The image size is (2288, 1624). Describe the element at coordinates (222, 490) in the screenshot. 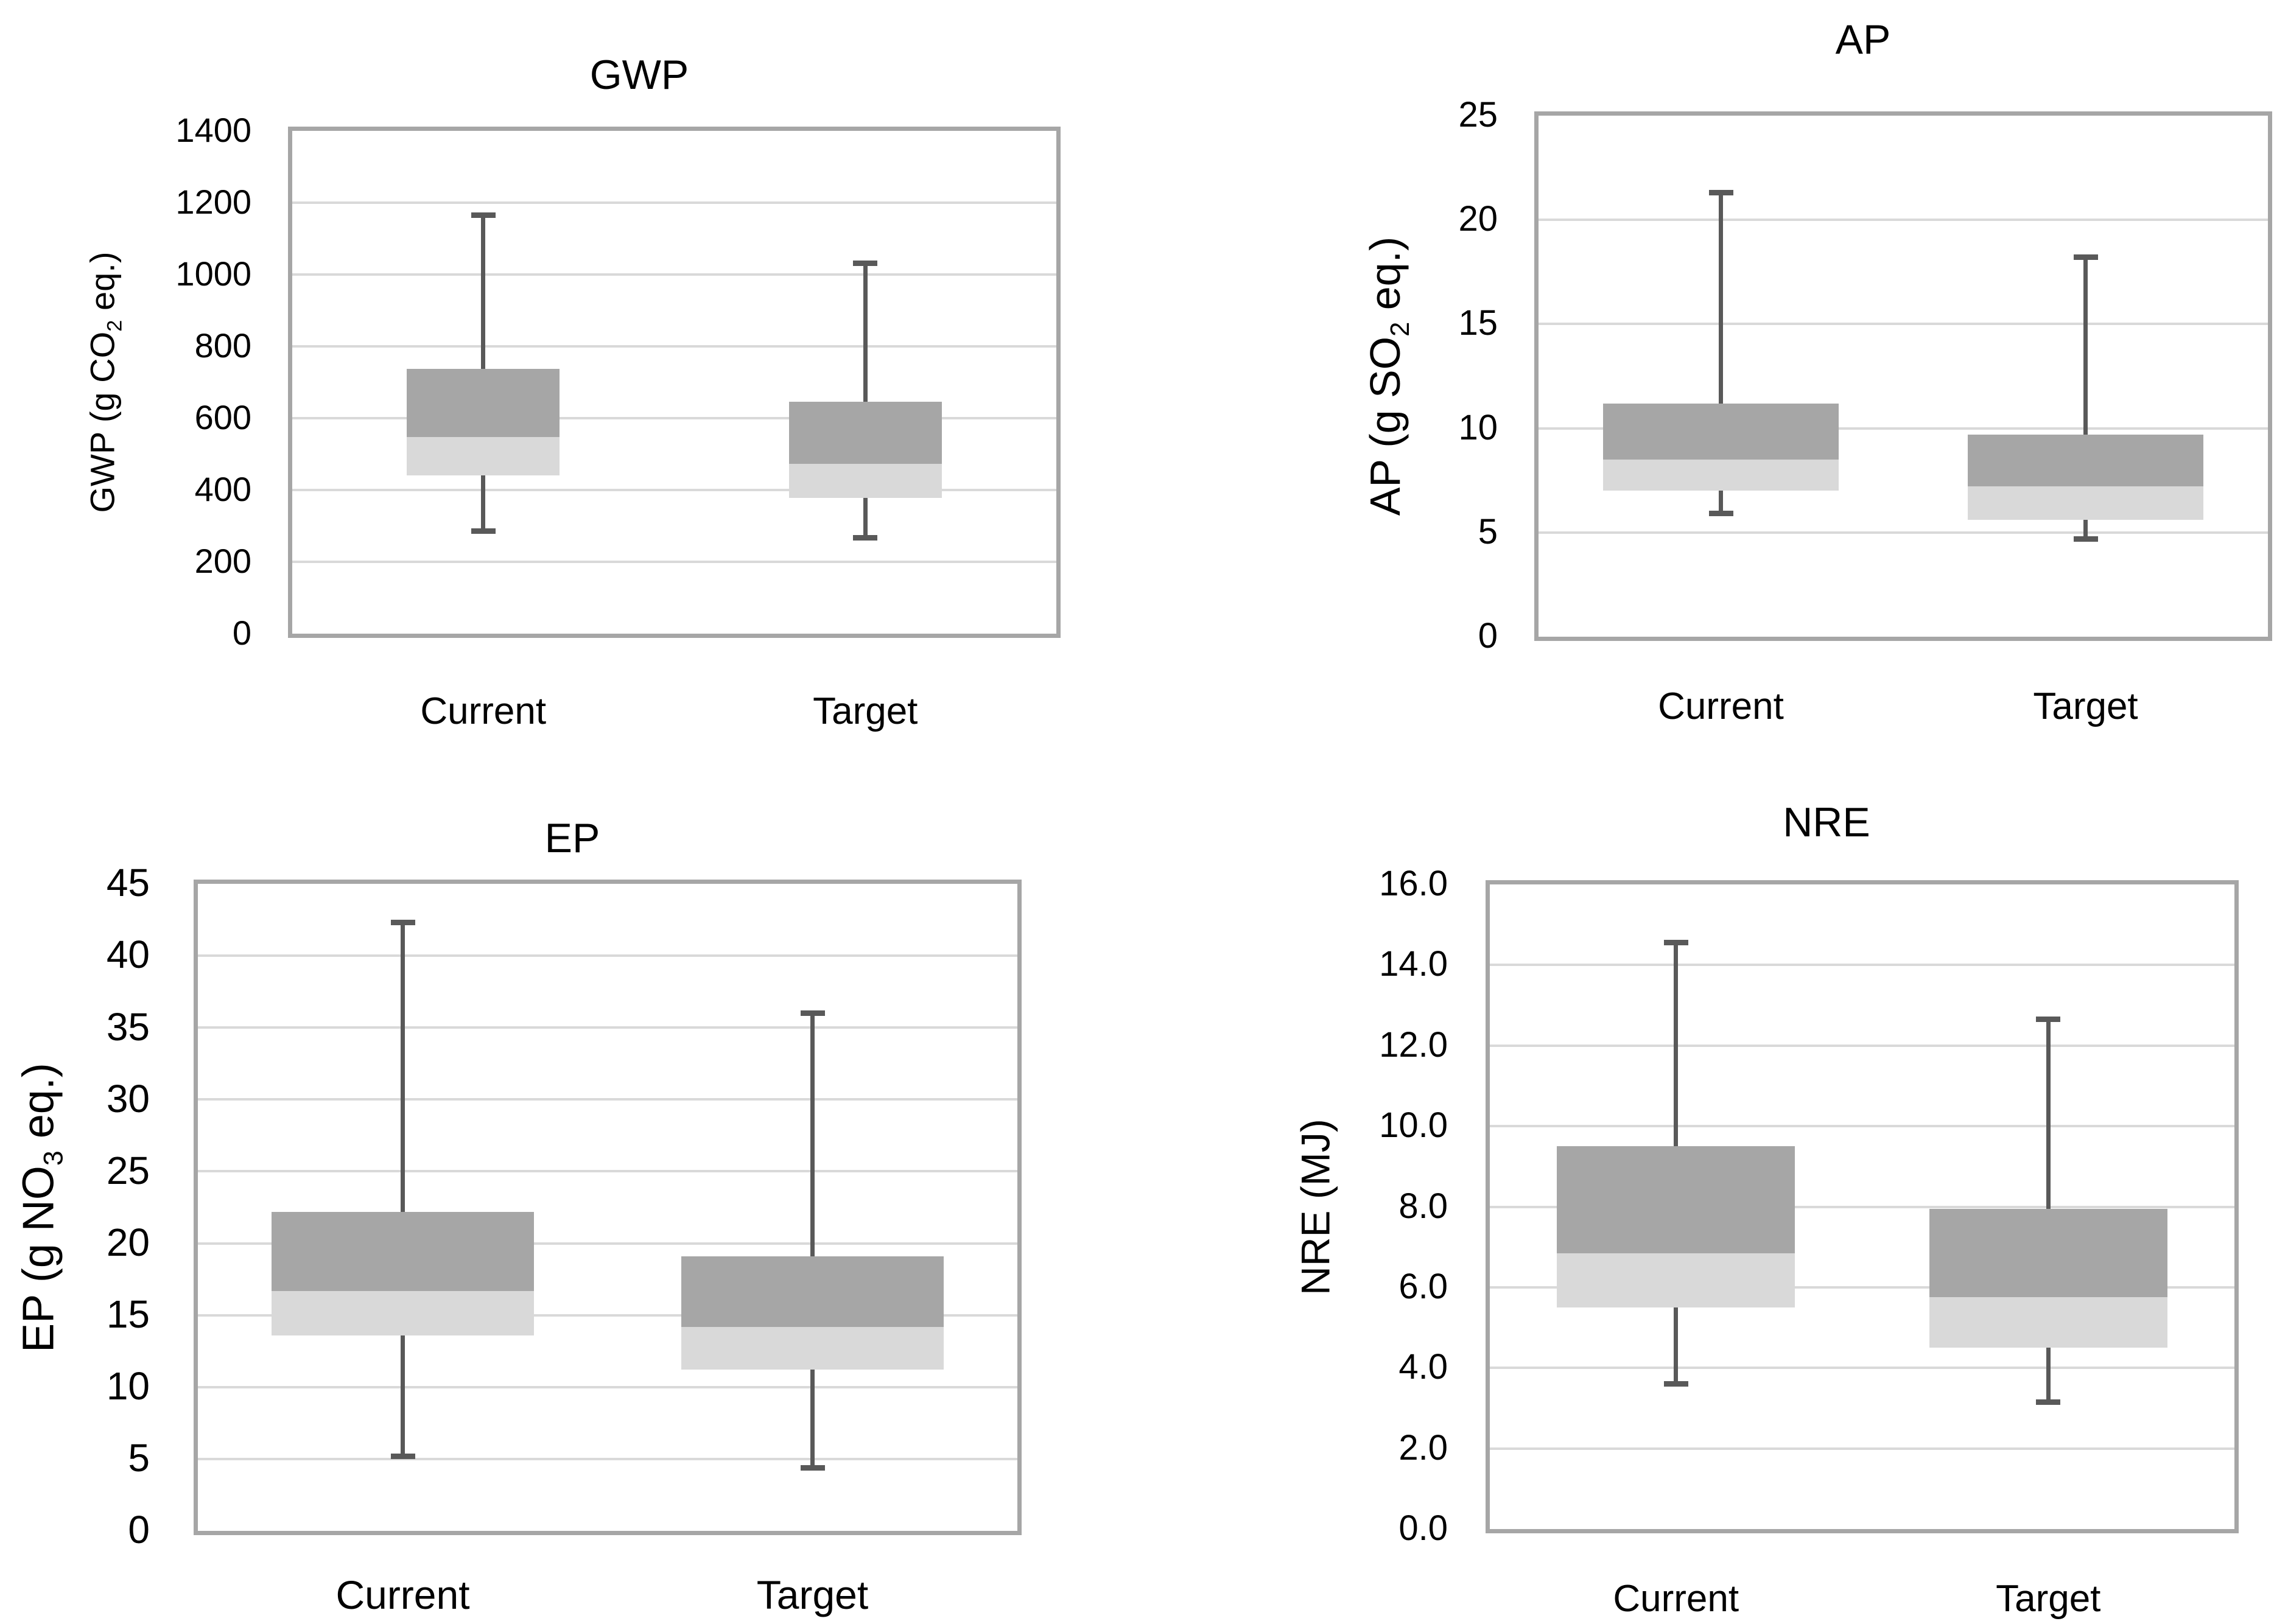

I see `y-tick-label: 400` at that location.